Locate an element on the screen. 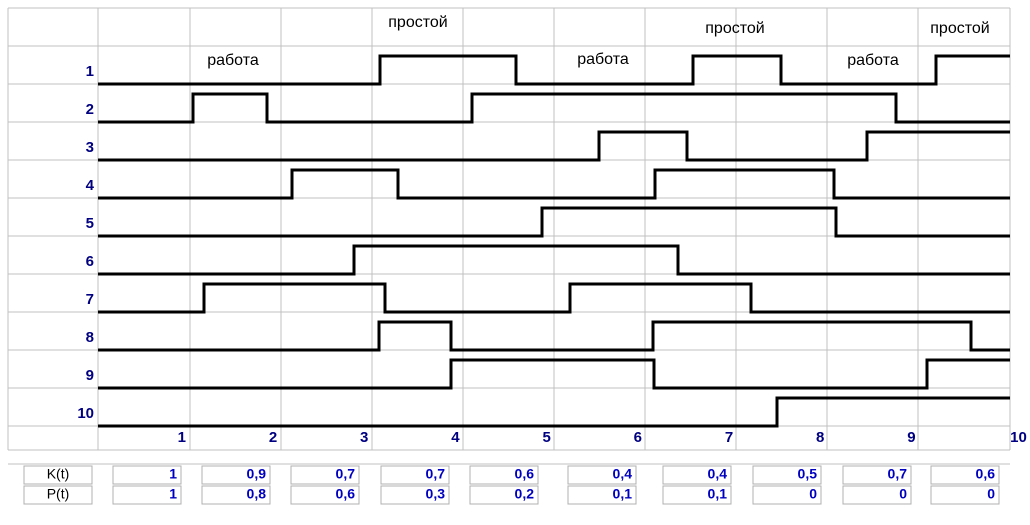 The image size is (1030, 525). table-value: 0,9 is located at coordinates (257, 474).